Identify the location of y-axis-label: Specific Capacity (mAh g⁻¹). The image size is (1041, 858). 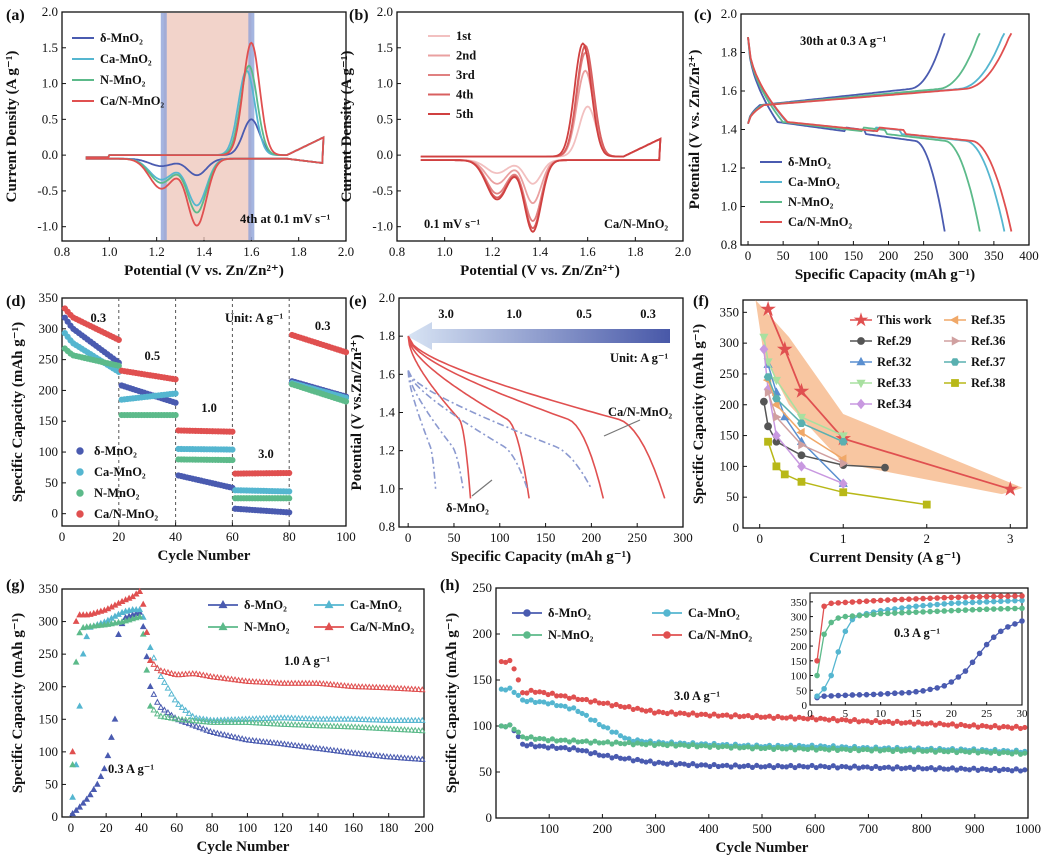
(18, 703).